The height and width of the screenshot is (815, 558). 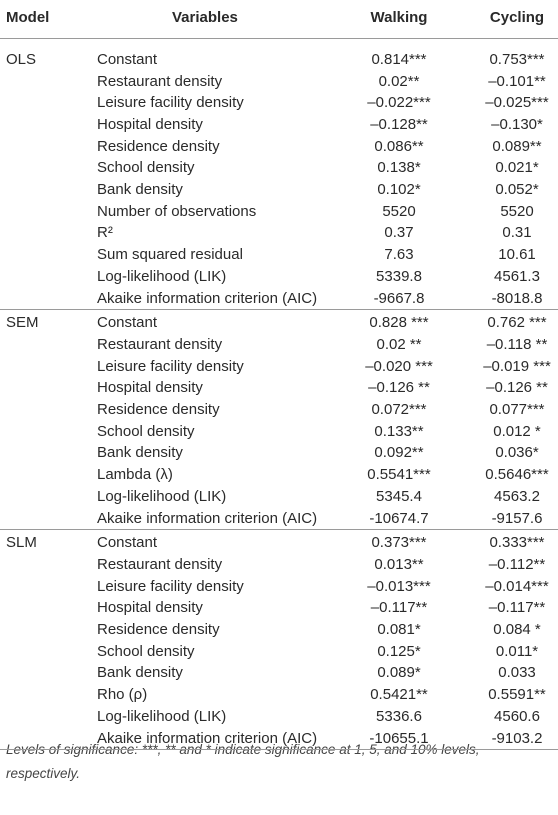 I want to click on cycling-value: 0.5646***, so click(x=517, y=475).